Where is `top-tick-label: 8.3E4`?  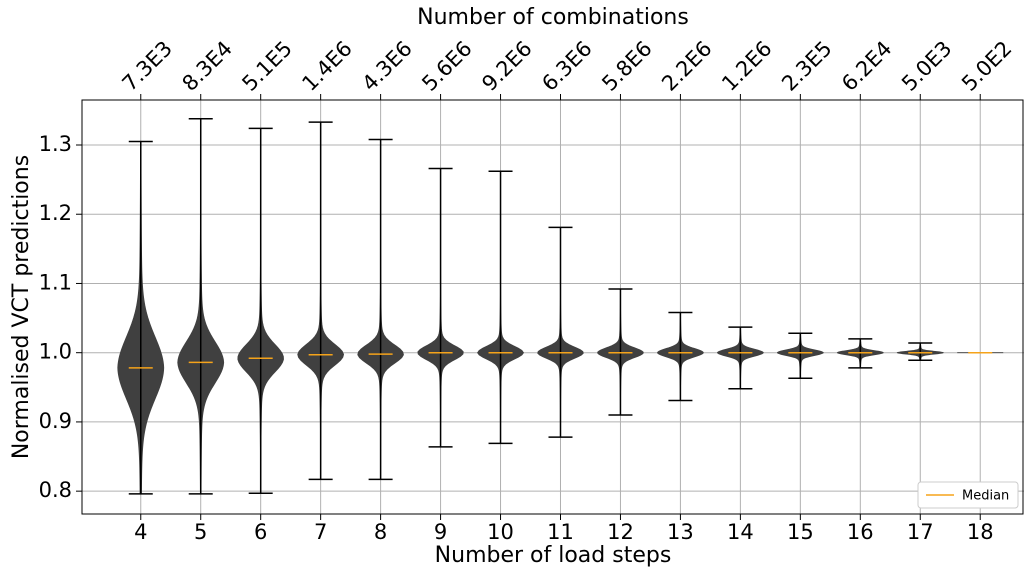
top-tick-label: 8.3E4 is located at coordinates (207, 65).